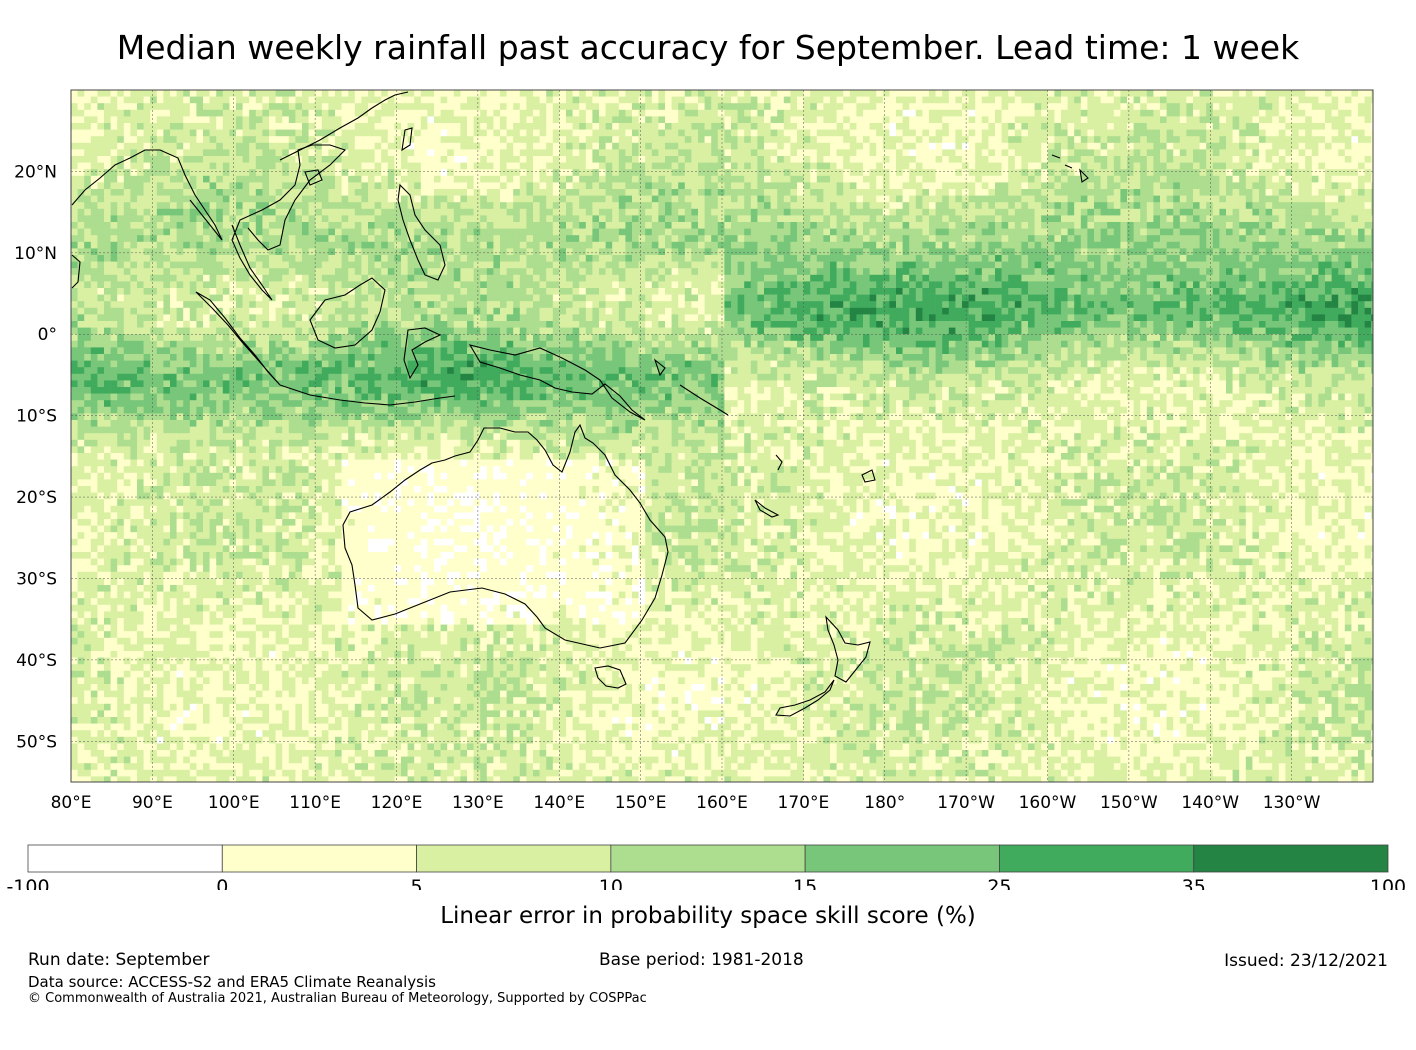 The image size is (1416, 1050). What do you see at coordinates (559, 803) in the screenshot?
I see `longitude-label: 140°E` at bounding box center [559, 803].